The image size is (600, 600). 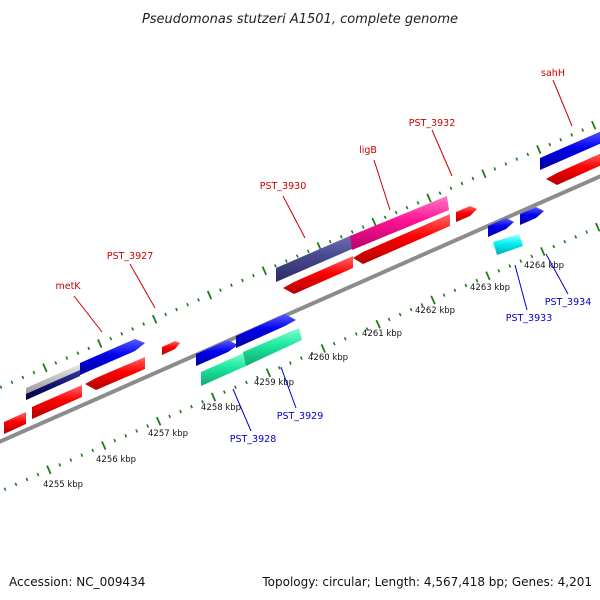 What do you see at coordinates (53, 385) in the screenshot?
I see `feature-navy` at bounding box center [53, 385].